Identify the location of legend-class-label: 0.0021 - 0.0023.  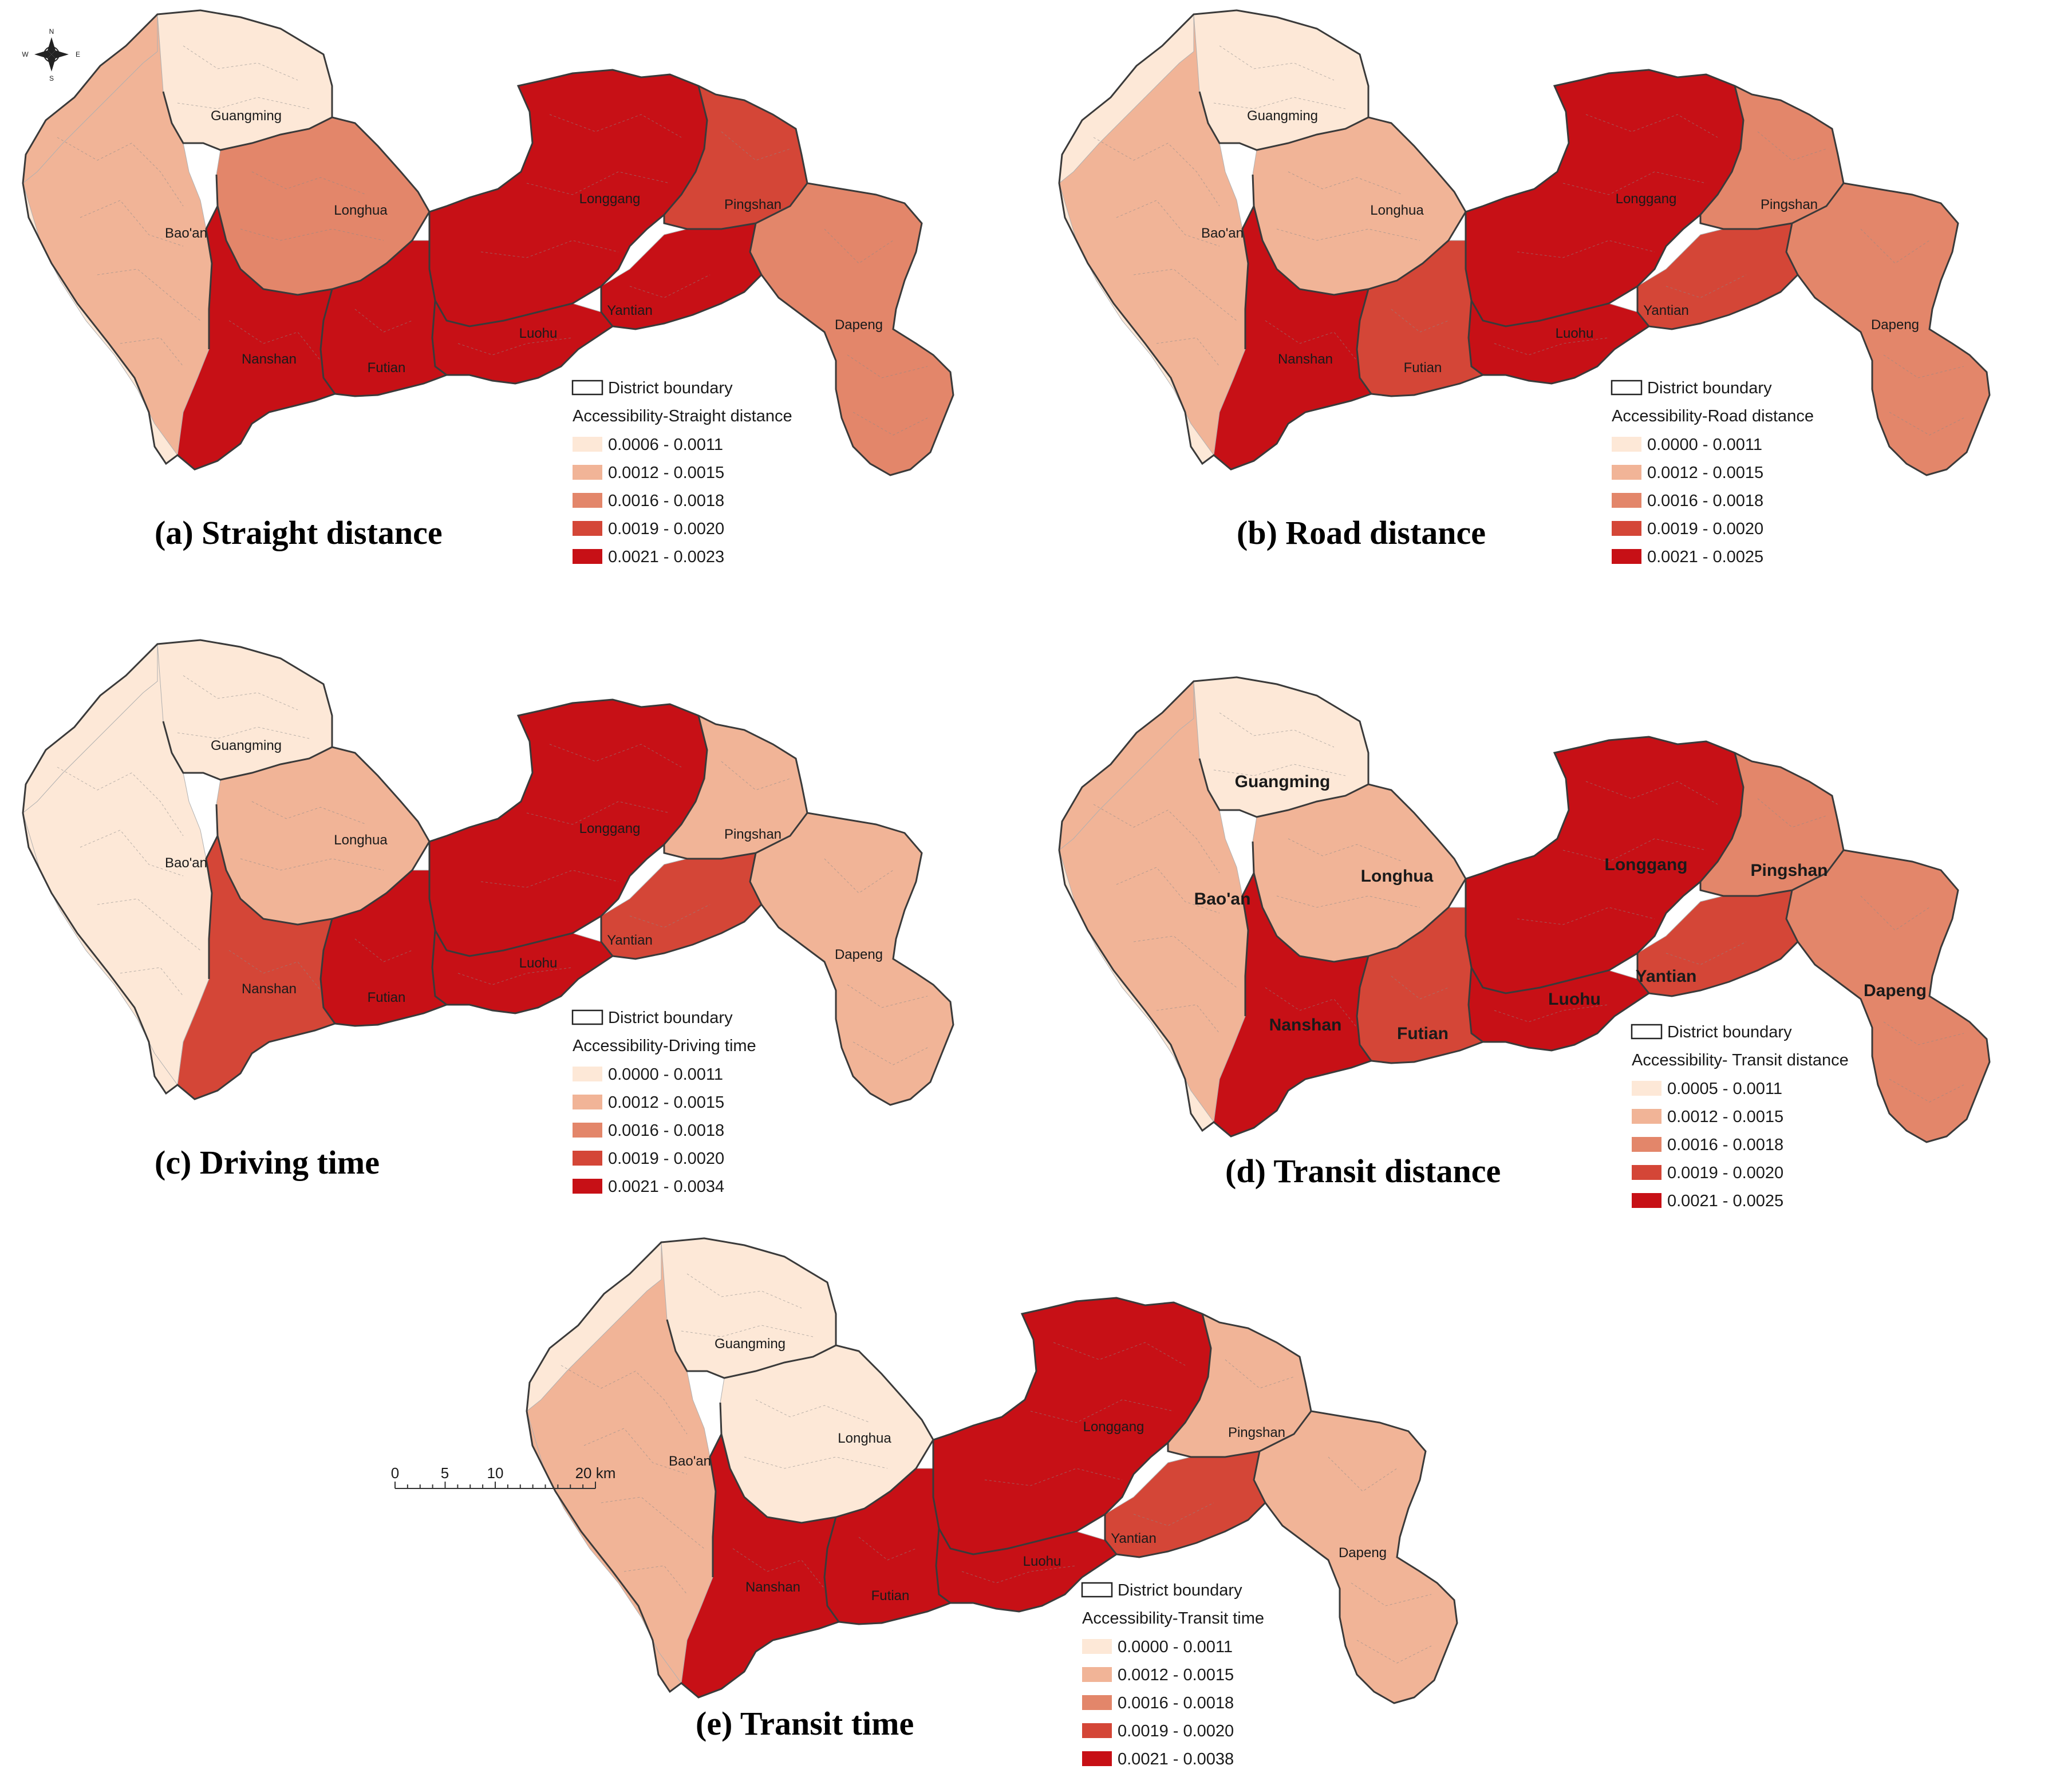
(666, 557).